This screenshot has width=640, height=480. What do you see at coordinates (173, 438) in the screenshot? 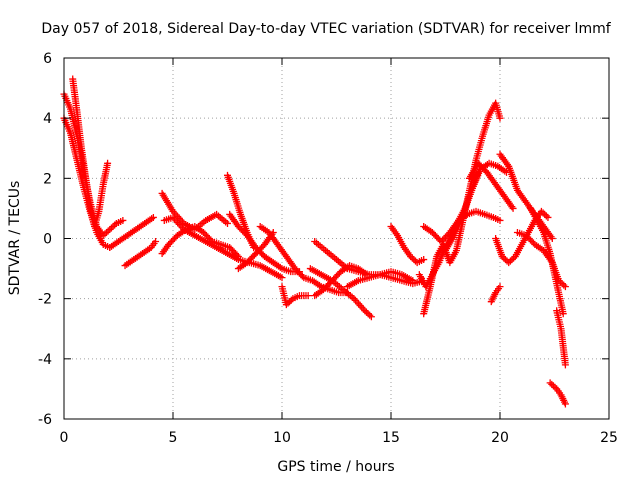
I see `x-tick-label: 5` at bounding box center [173, 438].